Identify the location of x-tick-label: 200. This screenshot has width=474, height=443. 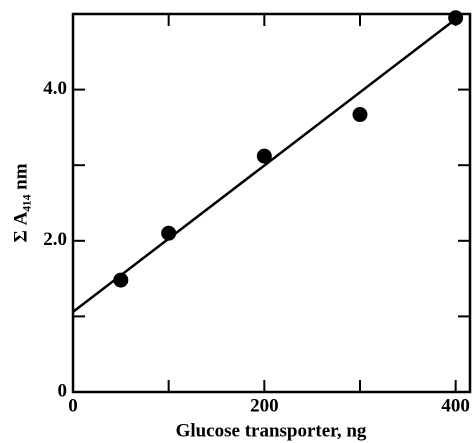
(264, 405).